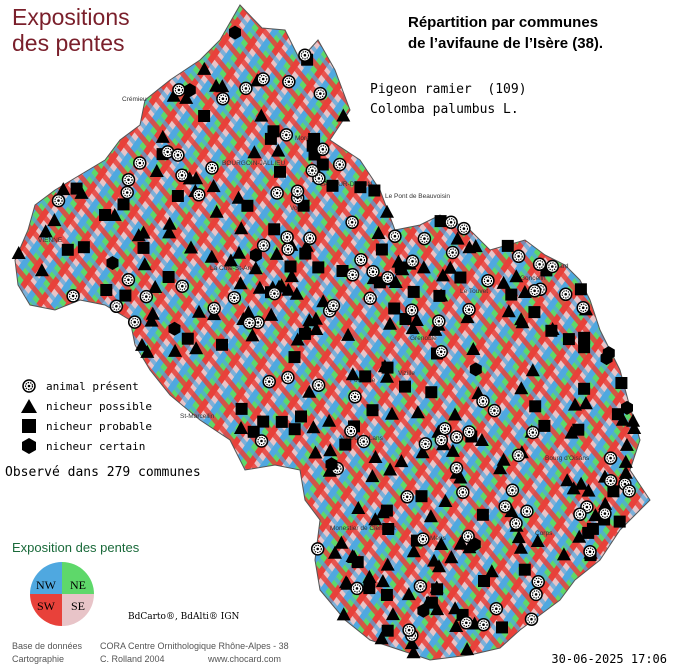 The height and width of the screenshot is (672, 675). What do you see at coordinates (406, 373) in the screenshot?
I see `place-label: Vizille` at bounding box center [406, 373].